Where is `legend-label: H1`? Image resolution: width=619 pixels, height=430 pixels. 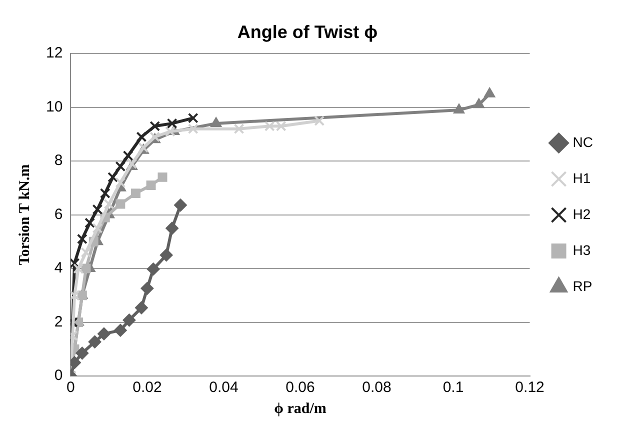
legend-label: H1 is located at coordinates (581, 178).